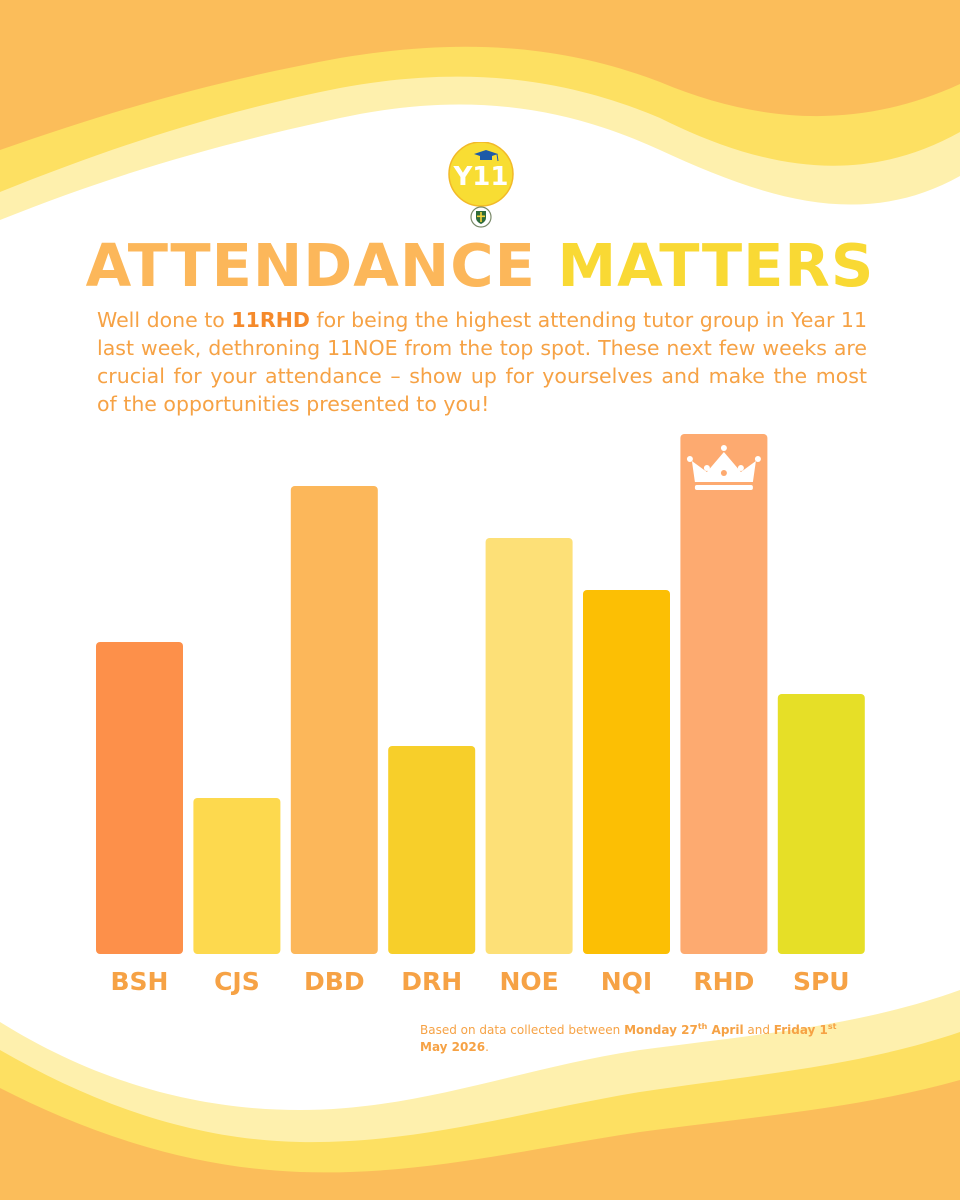 The width and height of the screenshot is (960, 1200). What do you see at coordinates (334, 981) in the screenshot?
I see `category-label-dbd: DBD` at bounding box center [334, 981].